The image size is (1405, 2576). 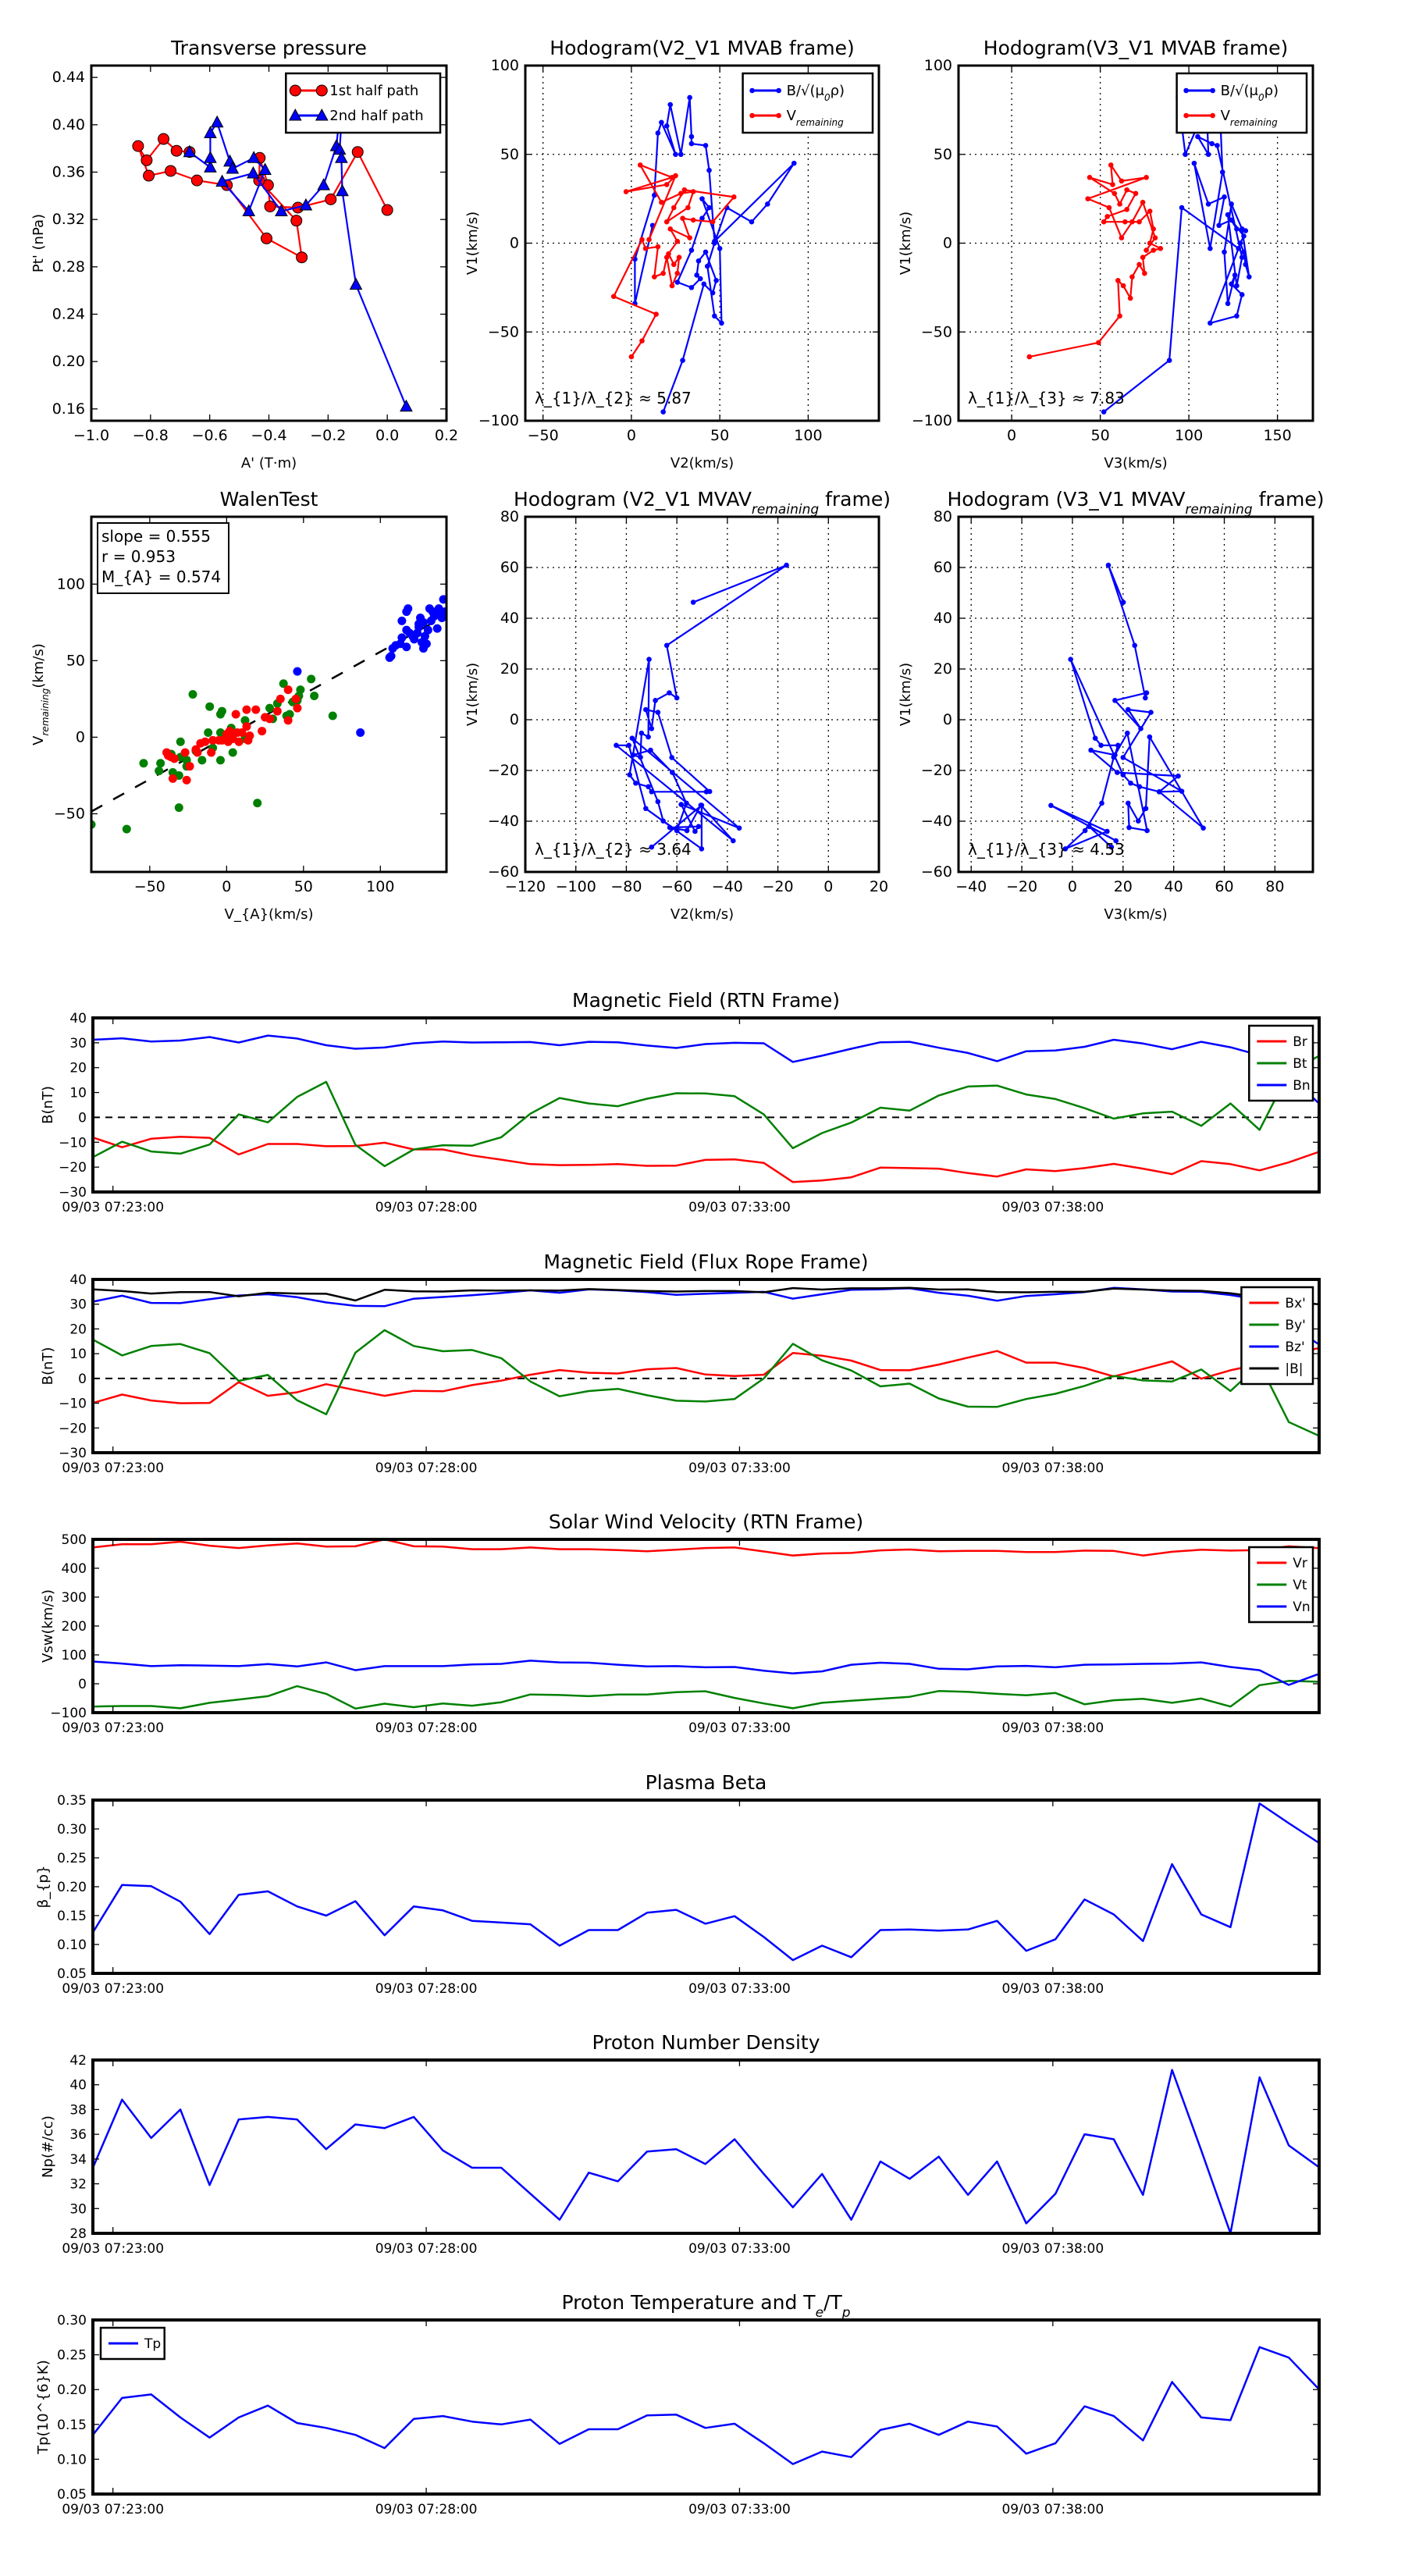 What do you see at coordinates (74, 1627) in the screenshot?
I see `y-tick-label: 200` at bounding box center [74, 1627].